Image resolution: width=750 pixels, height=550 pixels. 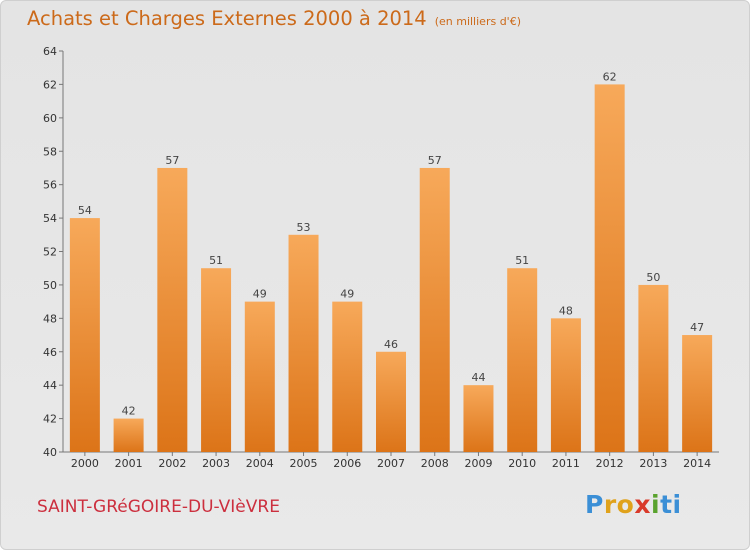 I want to click on x-tick-label: 2005, so click(x=304, y=463).